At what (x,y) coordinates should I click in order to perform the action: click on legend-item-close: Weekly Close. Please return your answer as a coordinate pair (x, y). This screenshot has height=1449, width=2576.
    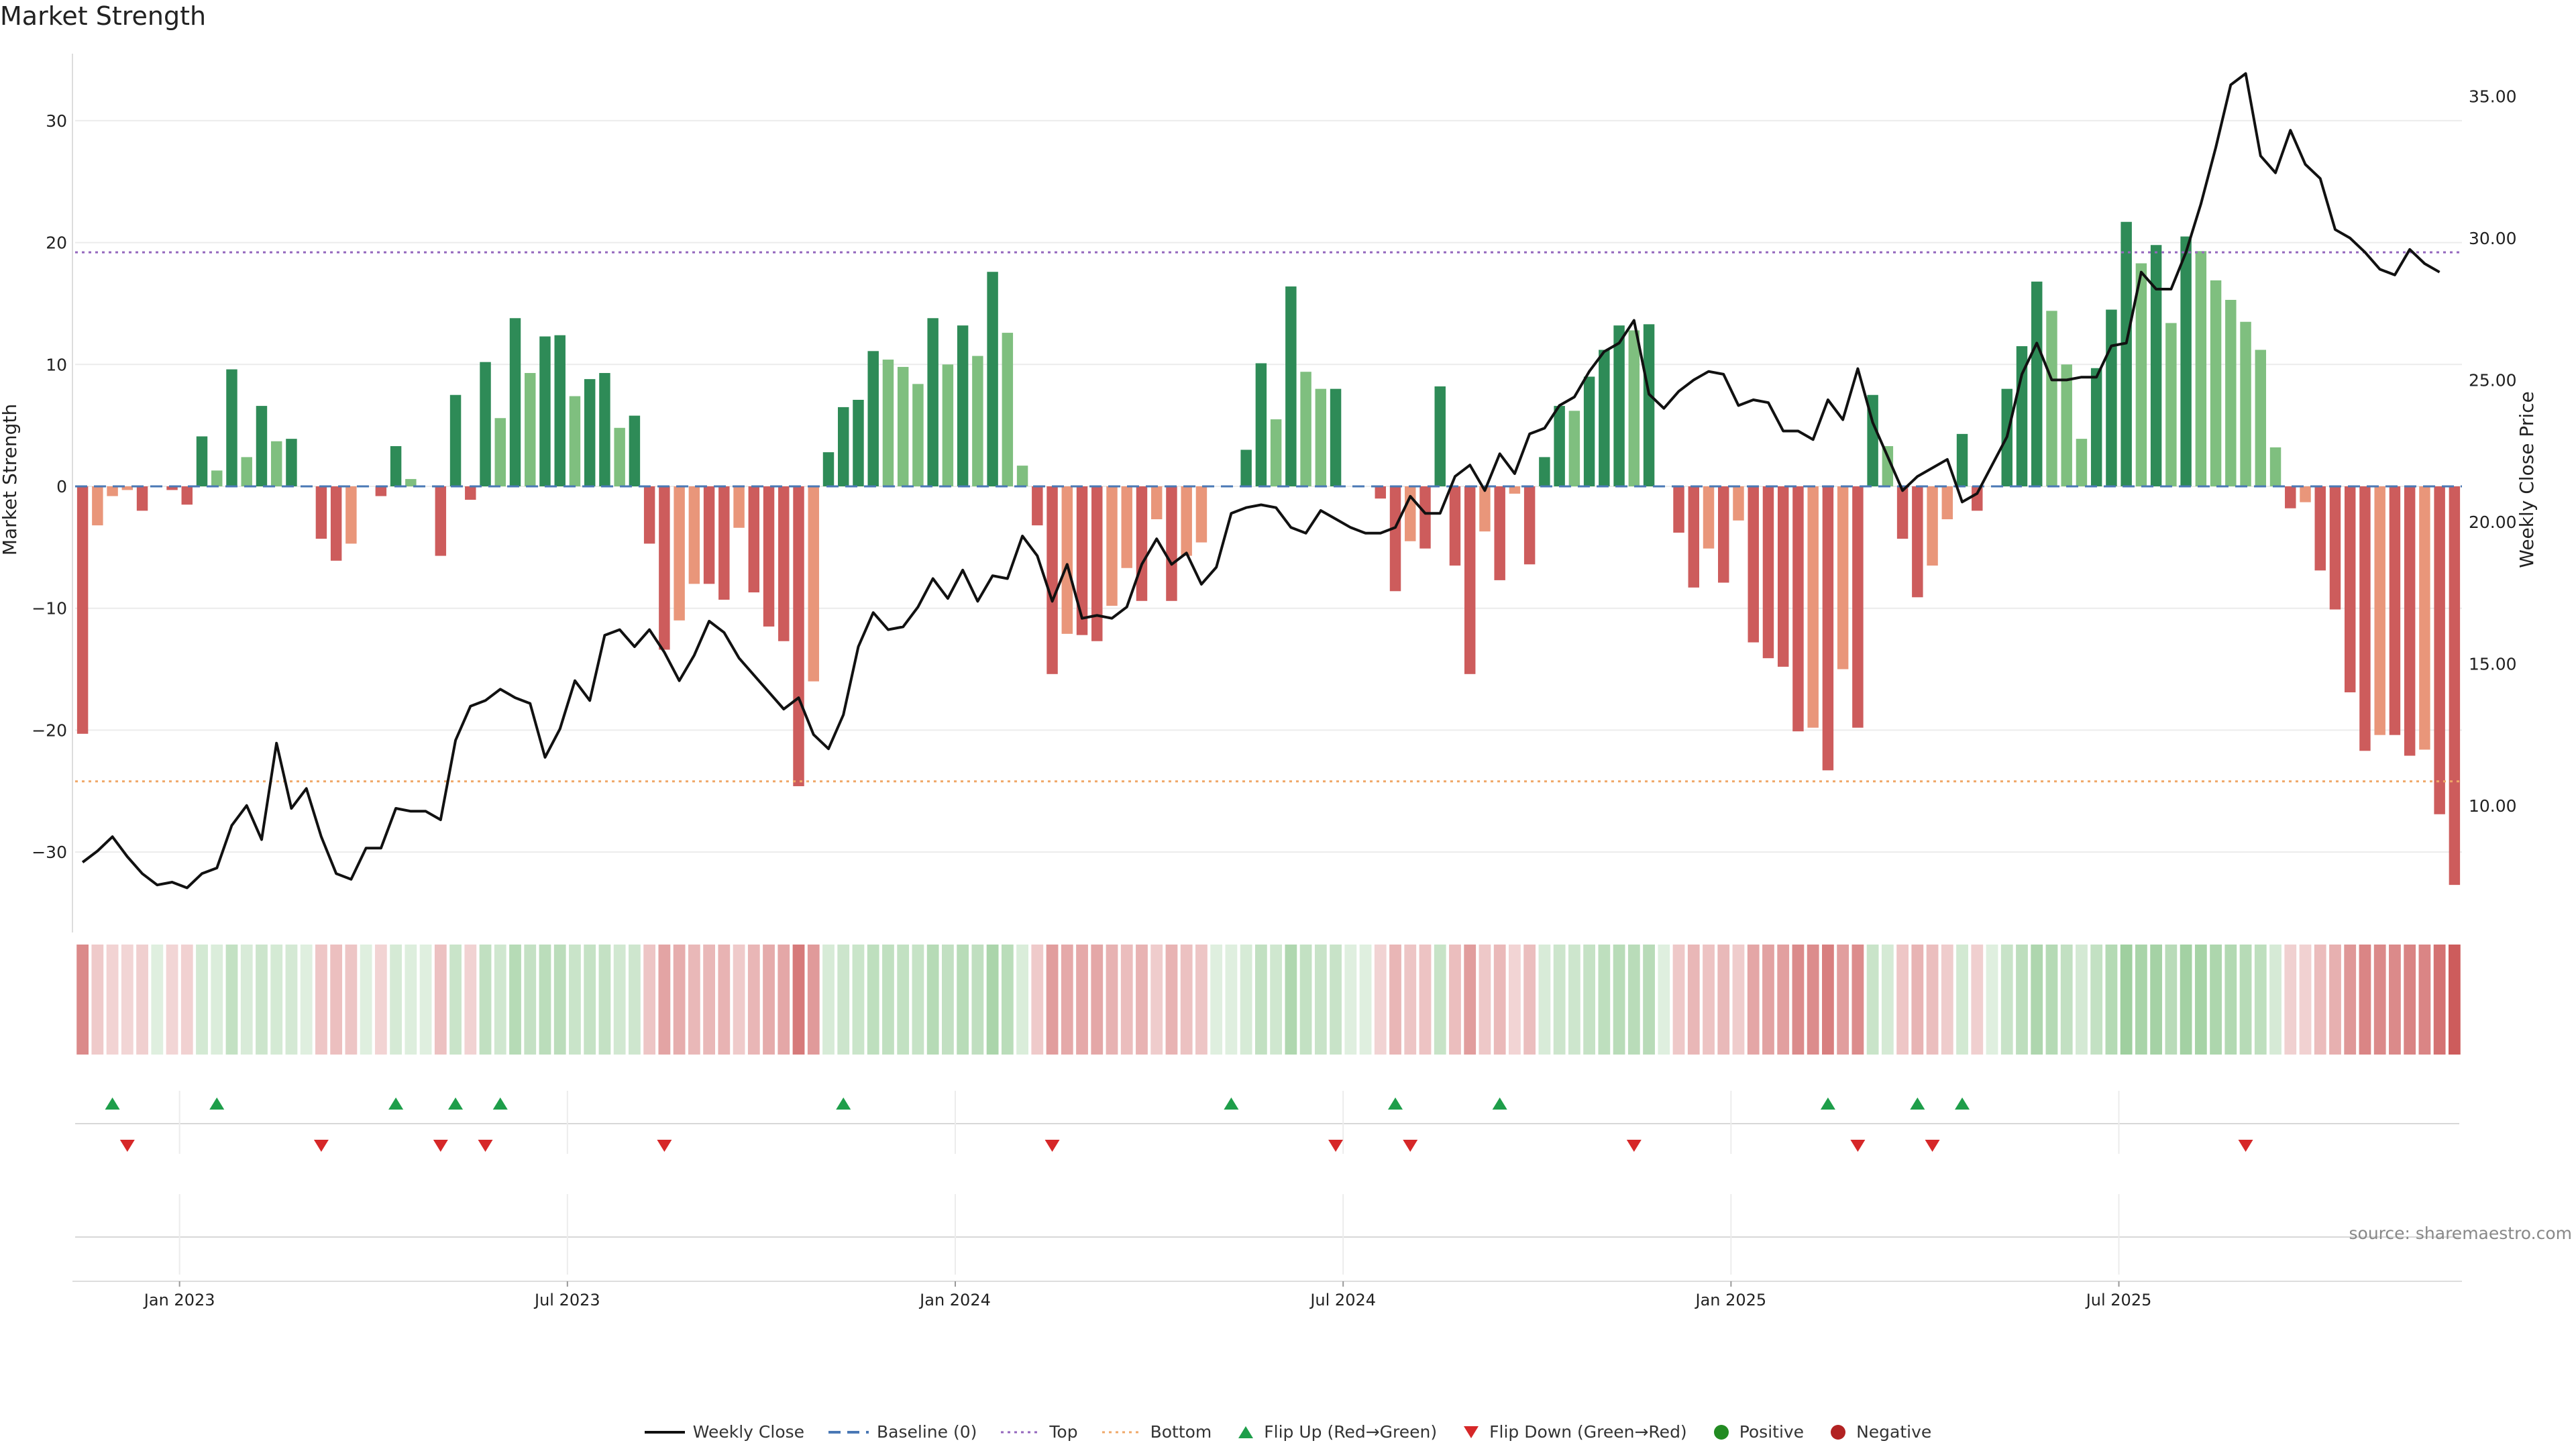
    Looking at the image, I should click on (724, 1432).